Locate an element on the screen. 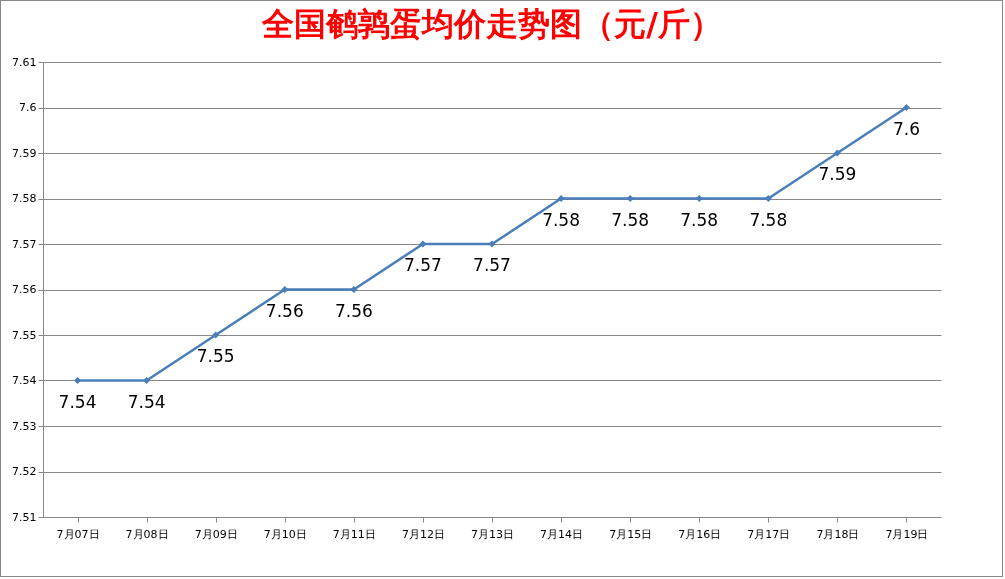 The height and width of the screenshot is (579, 1005). x-tick-label: 7月18日 is located at coordinates (838, 534).